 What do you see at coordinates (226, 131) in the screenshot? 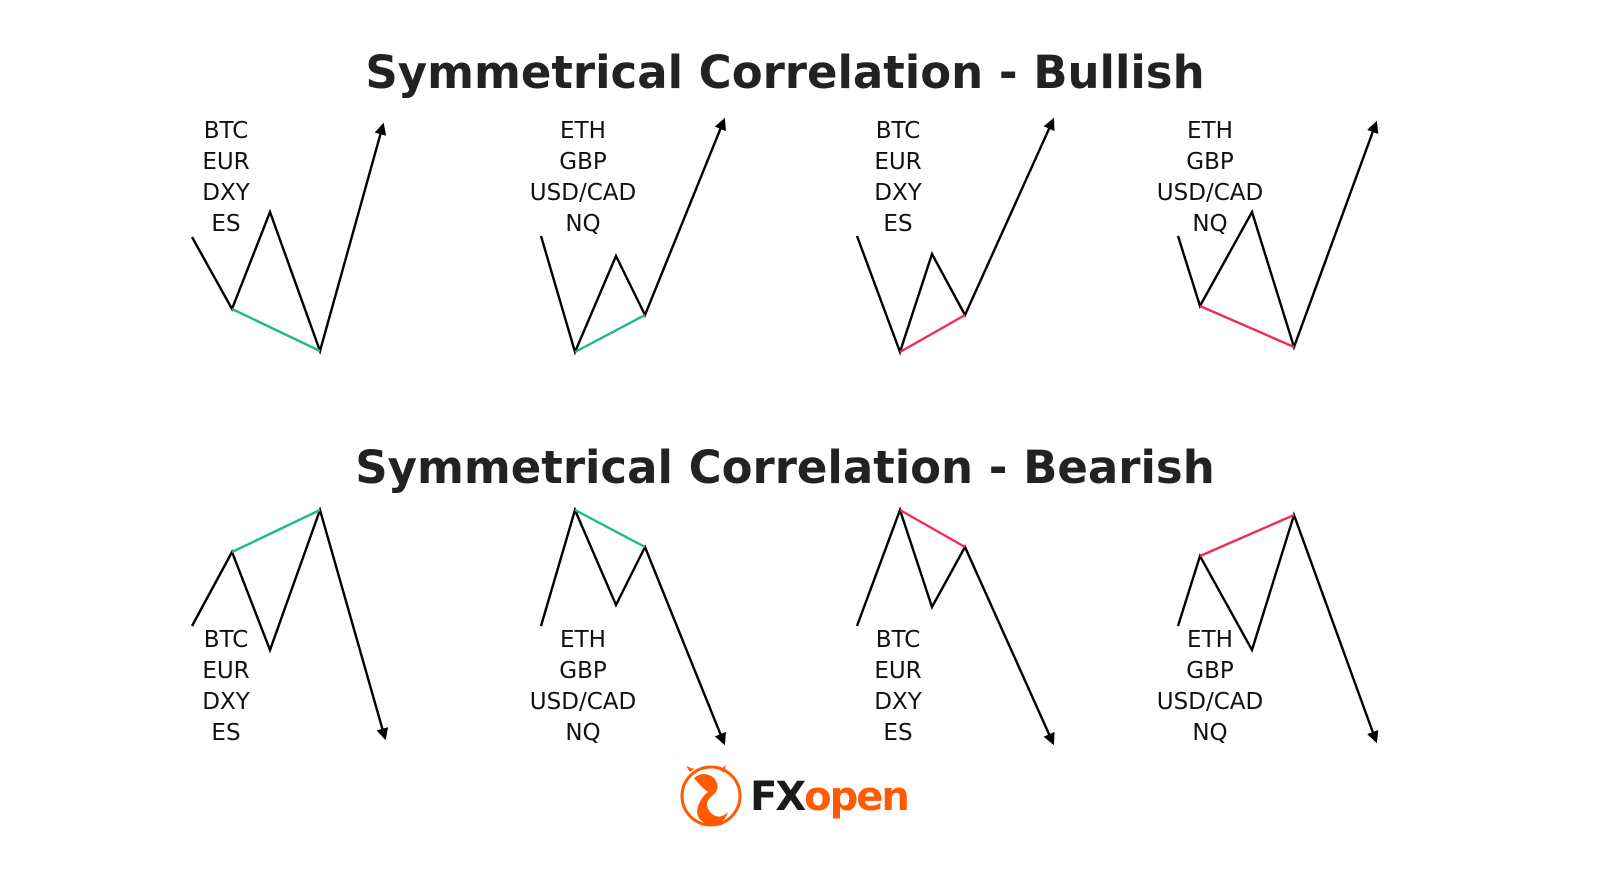
I see `bullish-label-1-1: BTC` at bounding box center [226, 131].